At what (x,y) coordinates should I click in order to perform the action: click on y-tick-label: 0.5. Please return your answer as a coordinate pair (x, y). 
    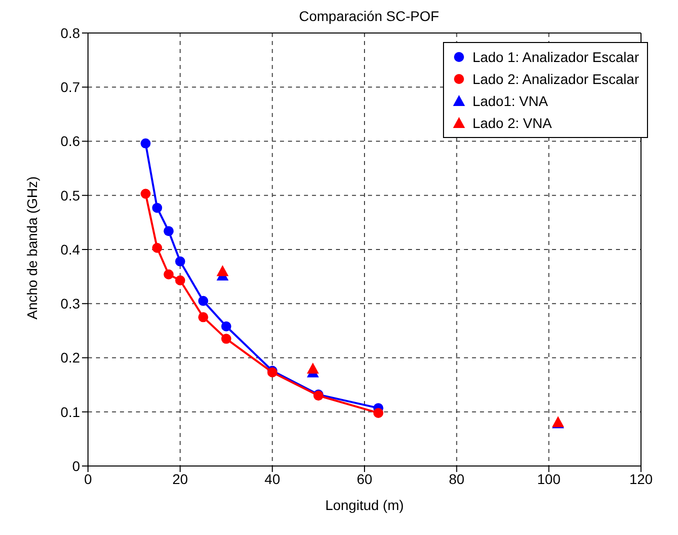
    Looking at the image, I should click on (70, 195).